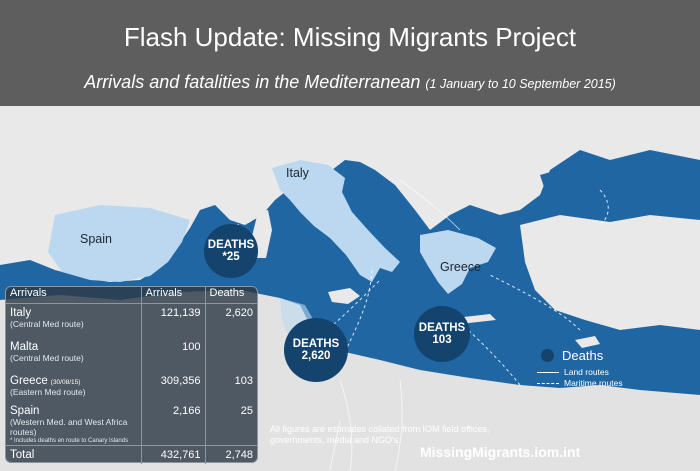 This screenshot has width=700, height=471. I want to click on deaths-marker-value: *25, so click(231, 257).